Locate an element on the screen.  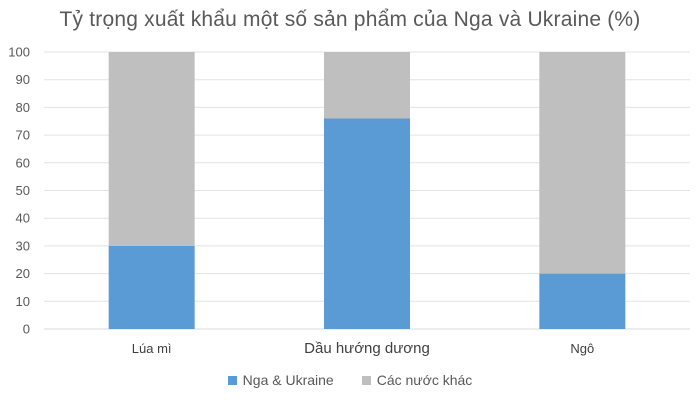
x-tick-label: Dầu hướng dương is located at coordinates (367, 348).